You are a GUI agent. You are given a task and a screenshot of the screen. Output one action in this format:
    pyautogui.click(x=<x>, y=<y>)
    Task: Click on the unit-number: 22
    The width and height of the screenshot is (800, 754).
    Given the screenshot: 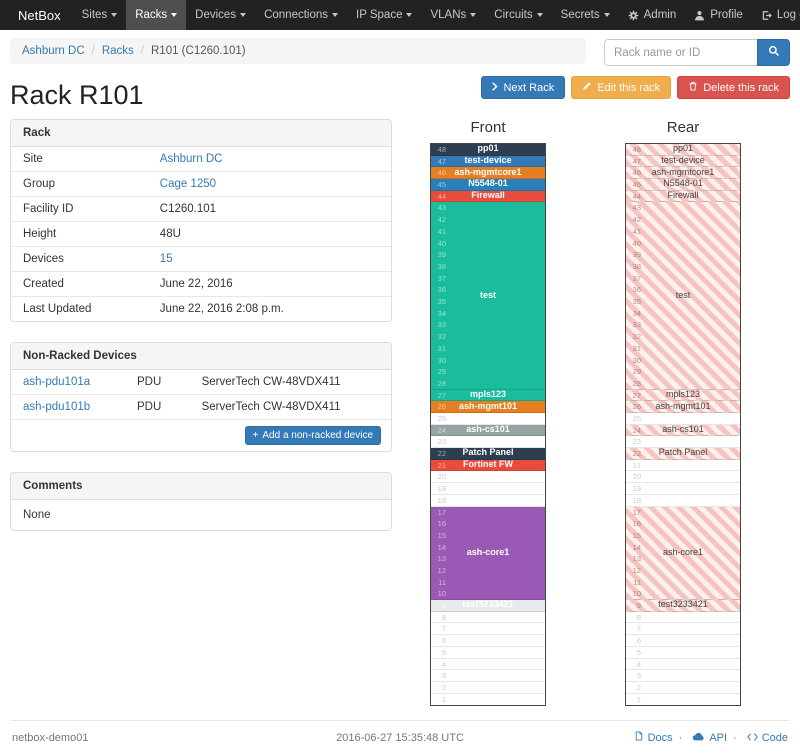 What is the action you would take?
    pyautogui.click(x=636, y=454)
    